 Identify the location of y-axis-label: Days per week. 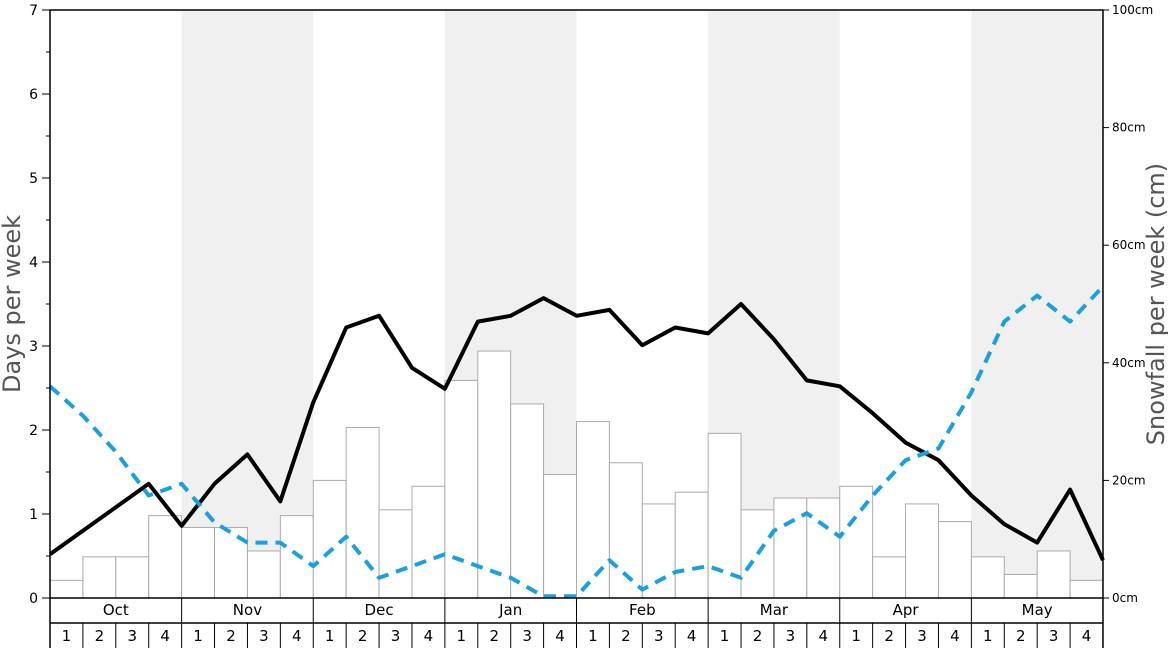
(13, 304).